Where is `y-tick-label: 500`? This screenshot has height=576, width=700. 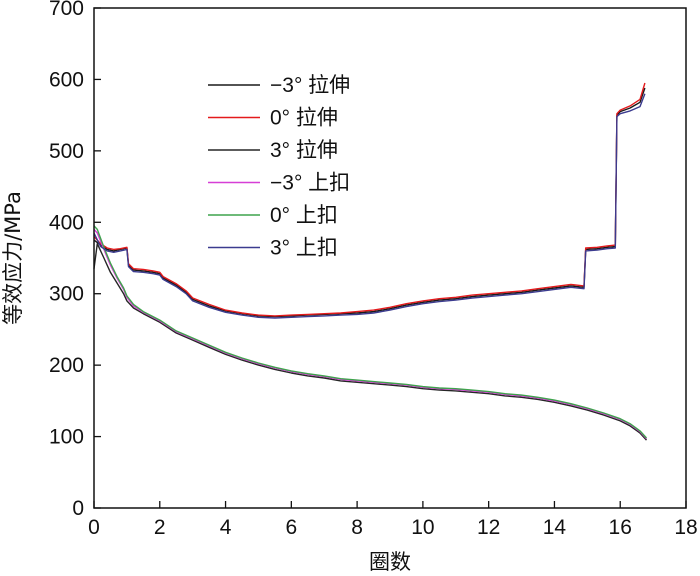
y-tick-label: 500 is located at coordinates (66, 151).